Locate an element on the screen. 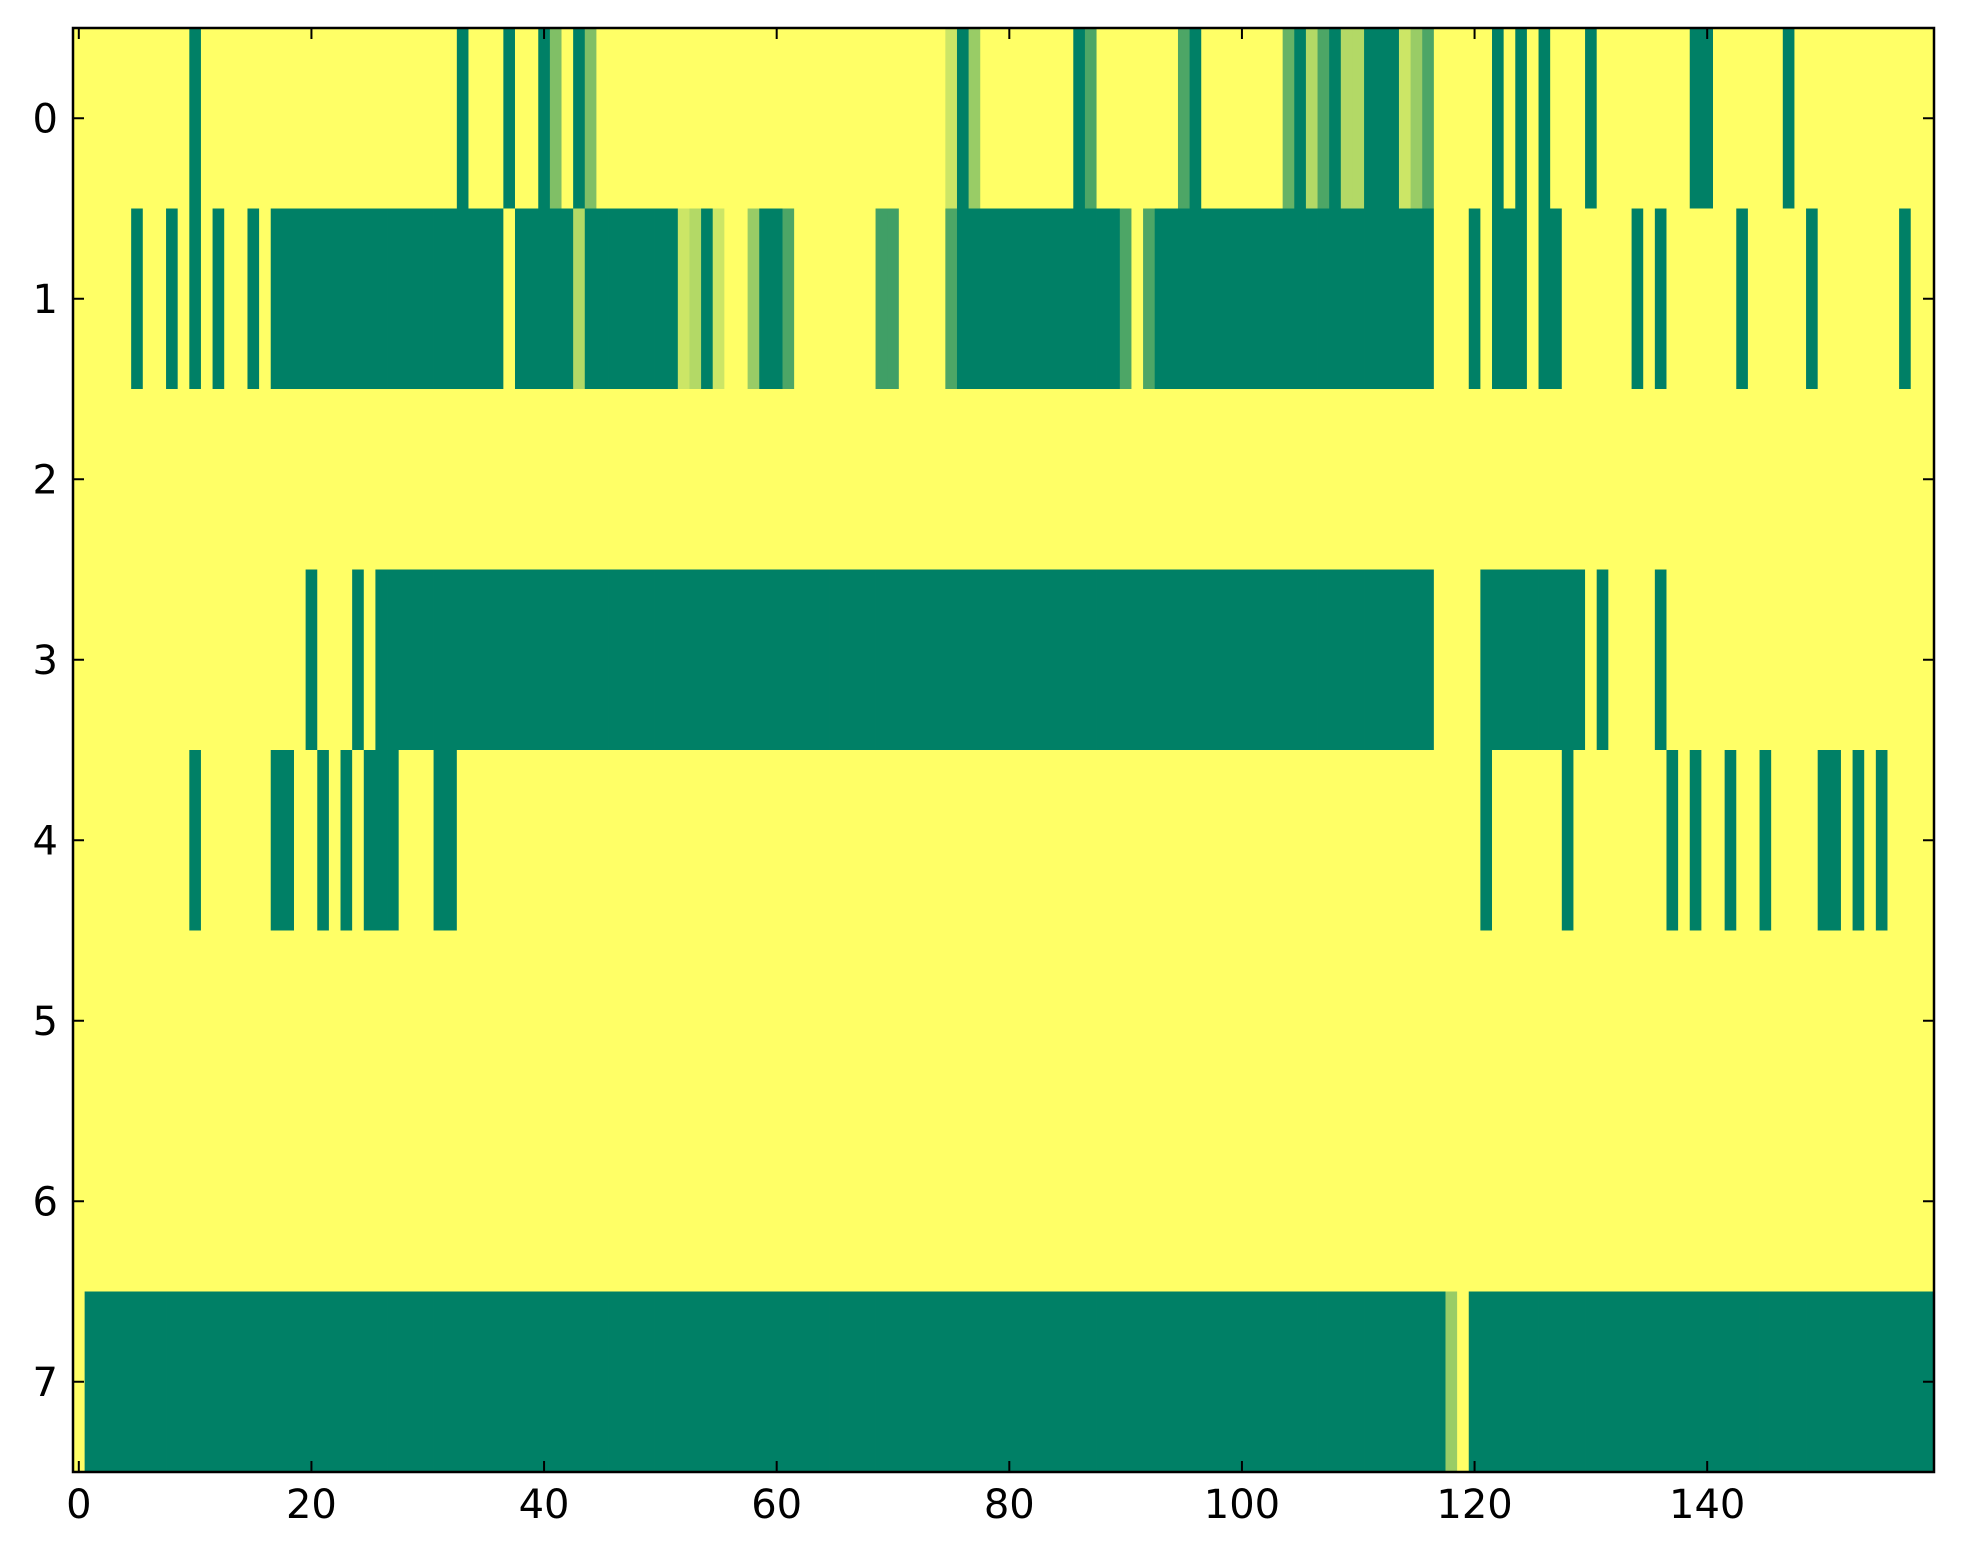 This screenshot has height=1564, width=1963. y-tick-label: 2 is located at coordinates (45, 480).